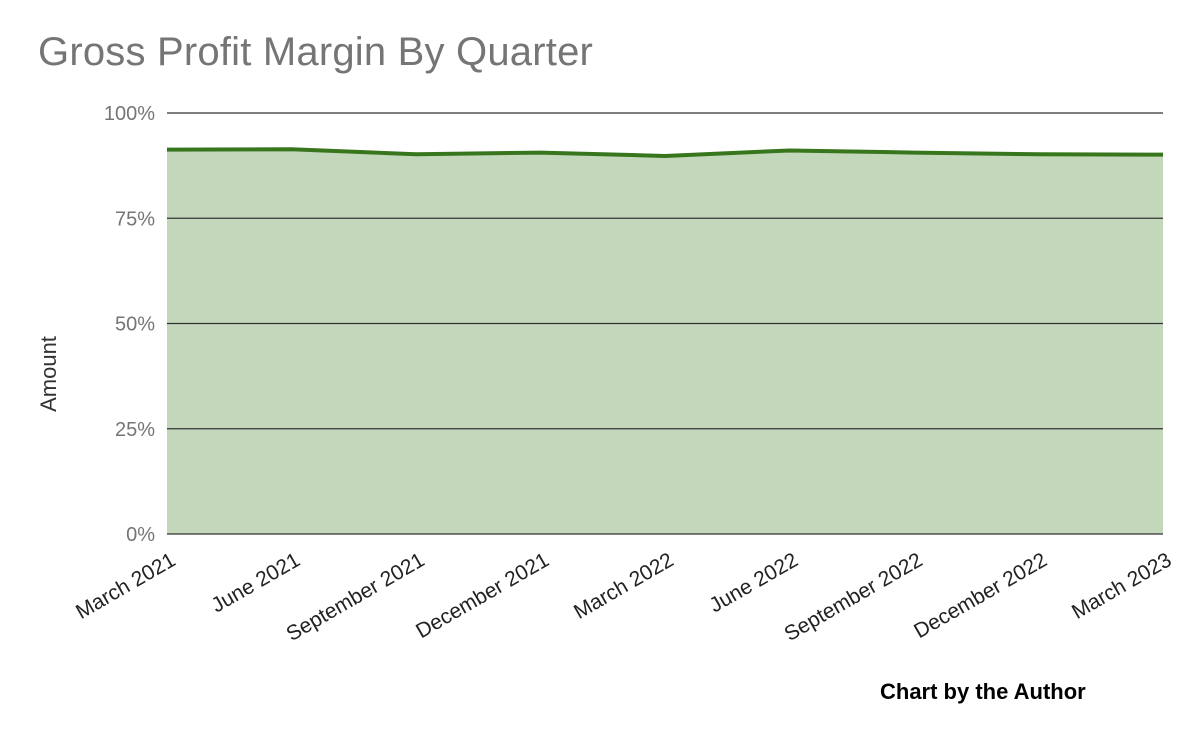  Describe the element at coordinates (665, 152) in the screenshot. I see `line-layer` at that location.